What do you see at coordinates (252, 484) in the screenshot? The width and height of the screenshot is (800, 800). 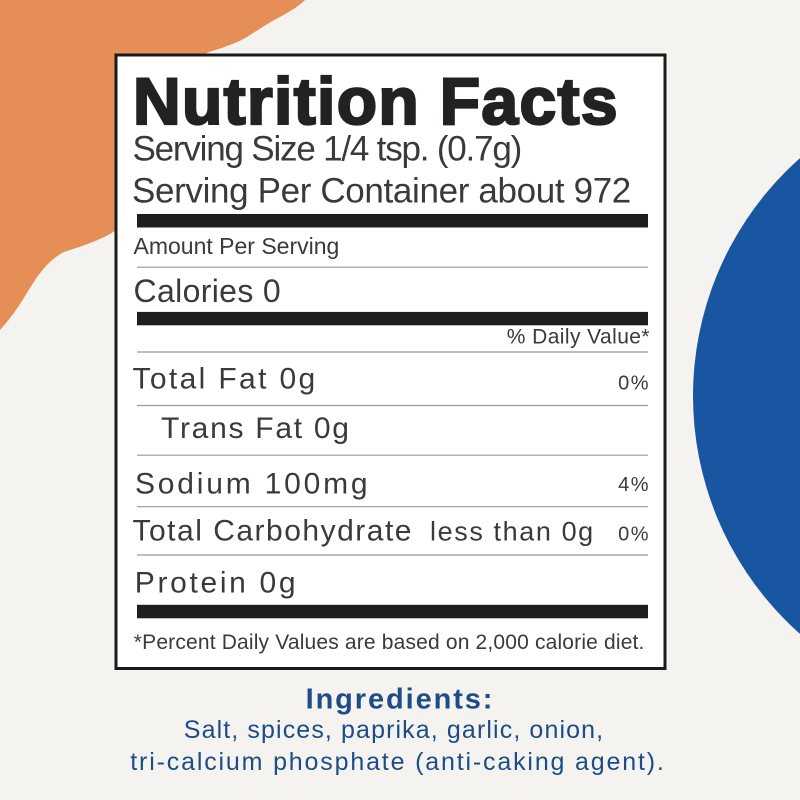 I see `svg-text: Sodium 100mg` at bounding box center [252, 484].